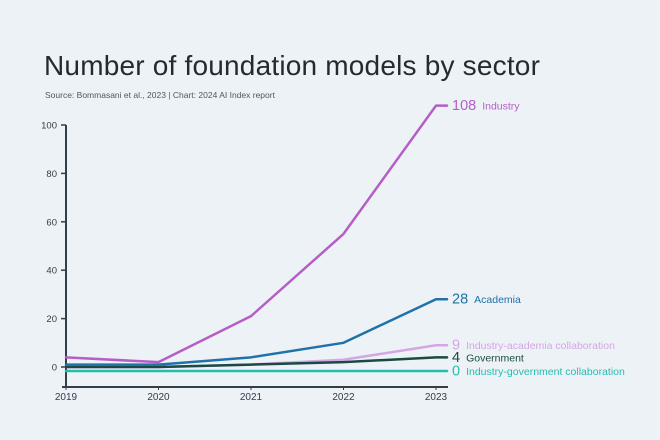 This screenshot has height=440, width=660. Describe the element at coordinates (464, 106) in the screenshot. I see `series-end-value: 108` at that location.